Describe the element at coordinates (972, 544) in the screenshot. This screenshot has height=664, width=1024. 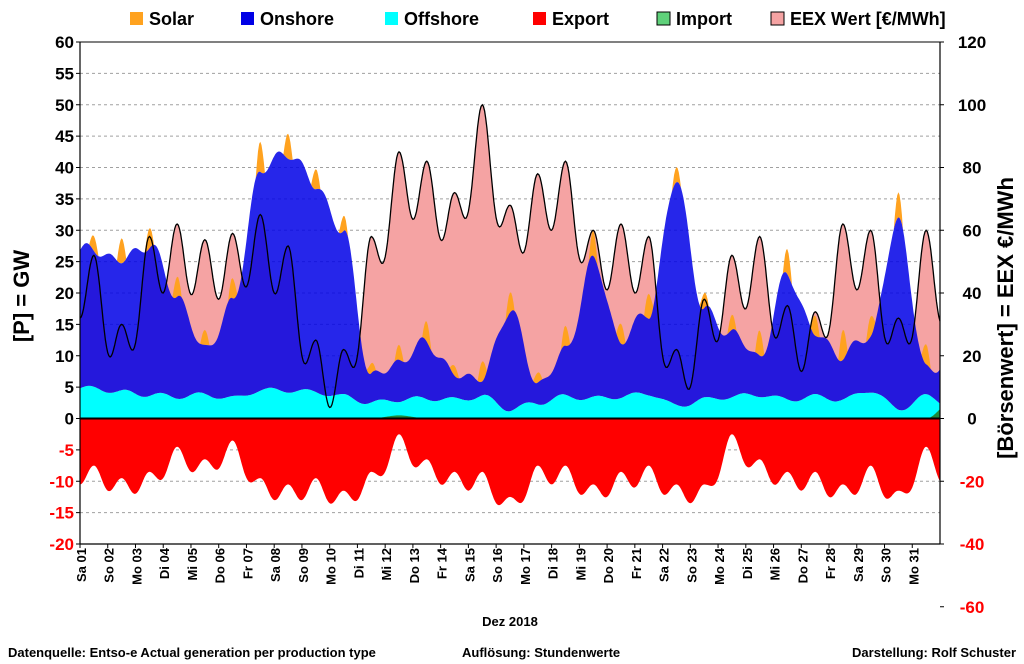
I see `y-tick-right-8: -40` at that location.